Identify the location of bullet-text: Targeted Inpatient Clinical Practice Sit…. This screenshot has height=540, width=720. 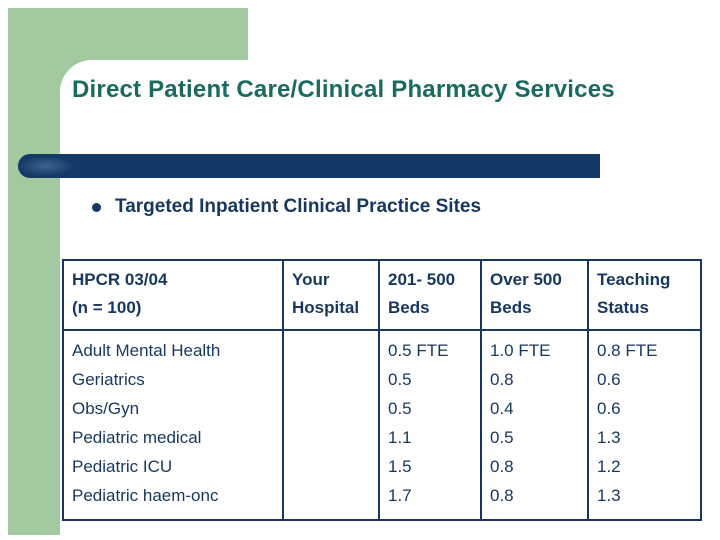
(298, 206).